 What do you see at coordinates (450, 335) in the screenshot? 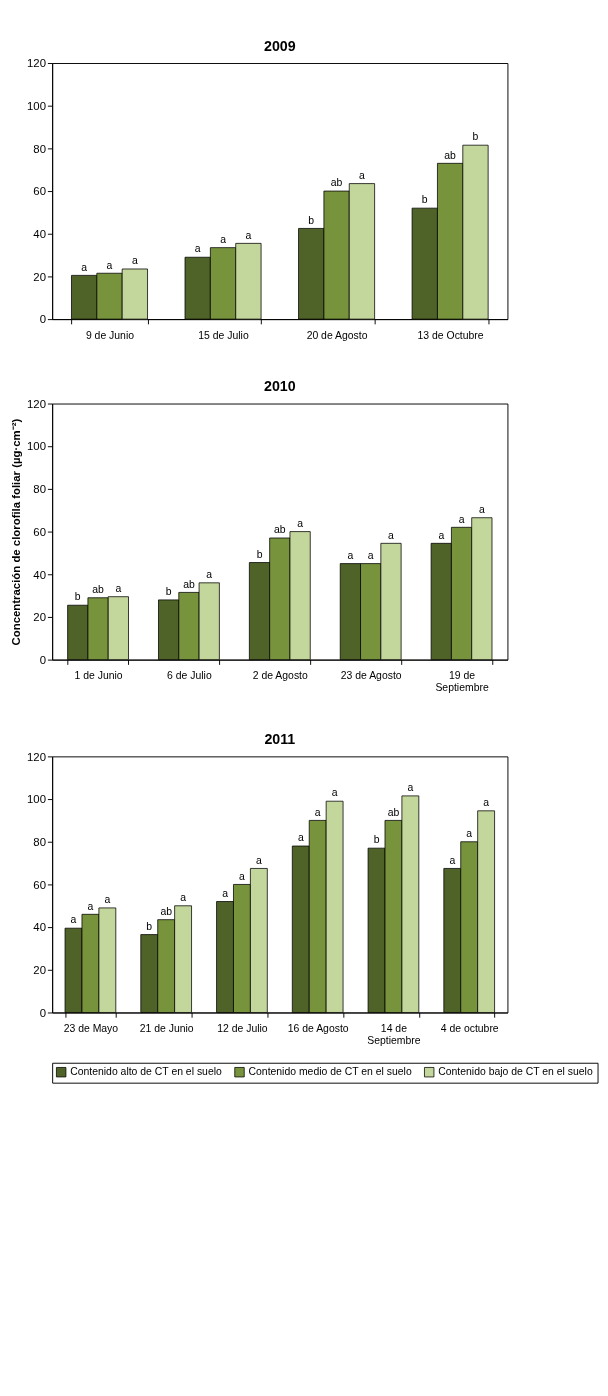
I see `x-tick-label: 13 de Octubre` at bounding box center [450, 335].